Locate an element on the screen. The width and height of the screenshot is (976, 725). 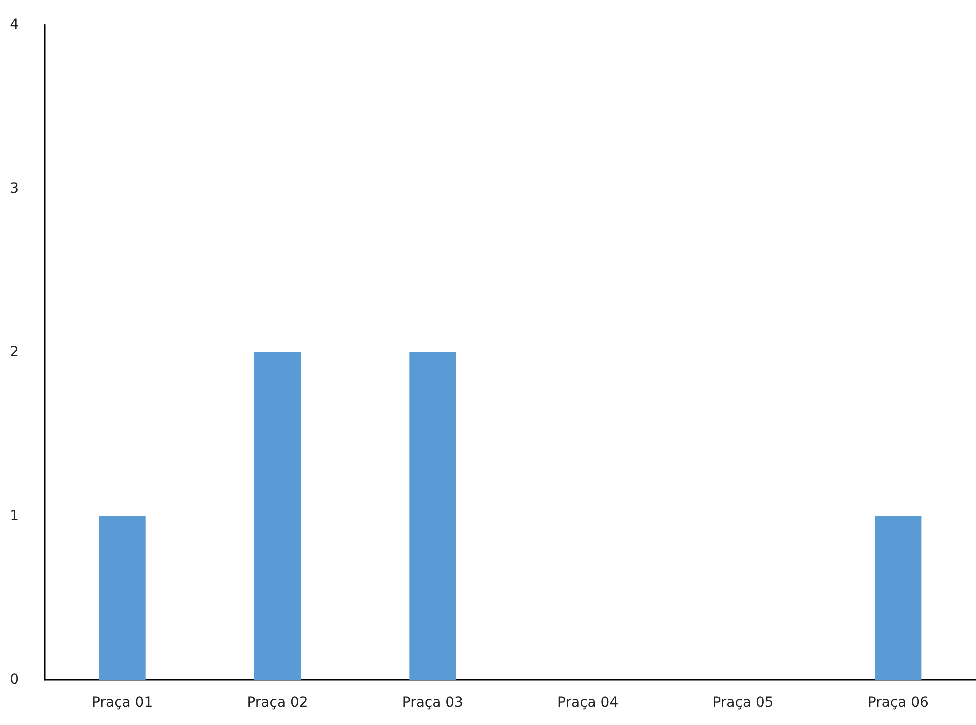
y-tick-label: 3 is located at coordinates (14, 188).